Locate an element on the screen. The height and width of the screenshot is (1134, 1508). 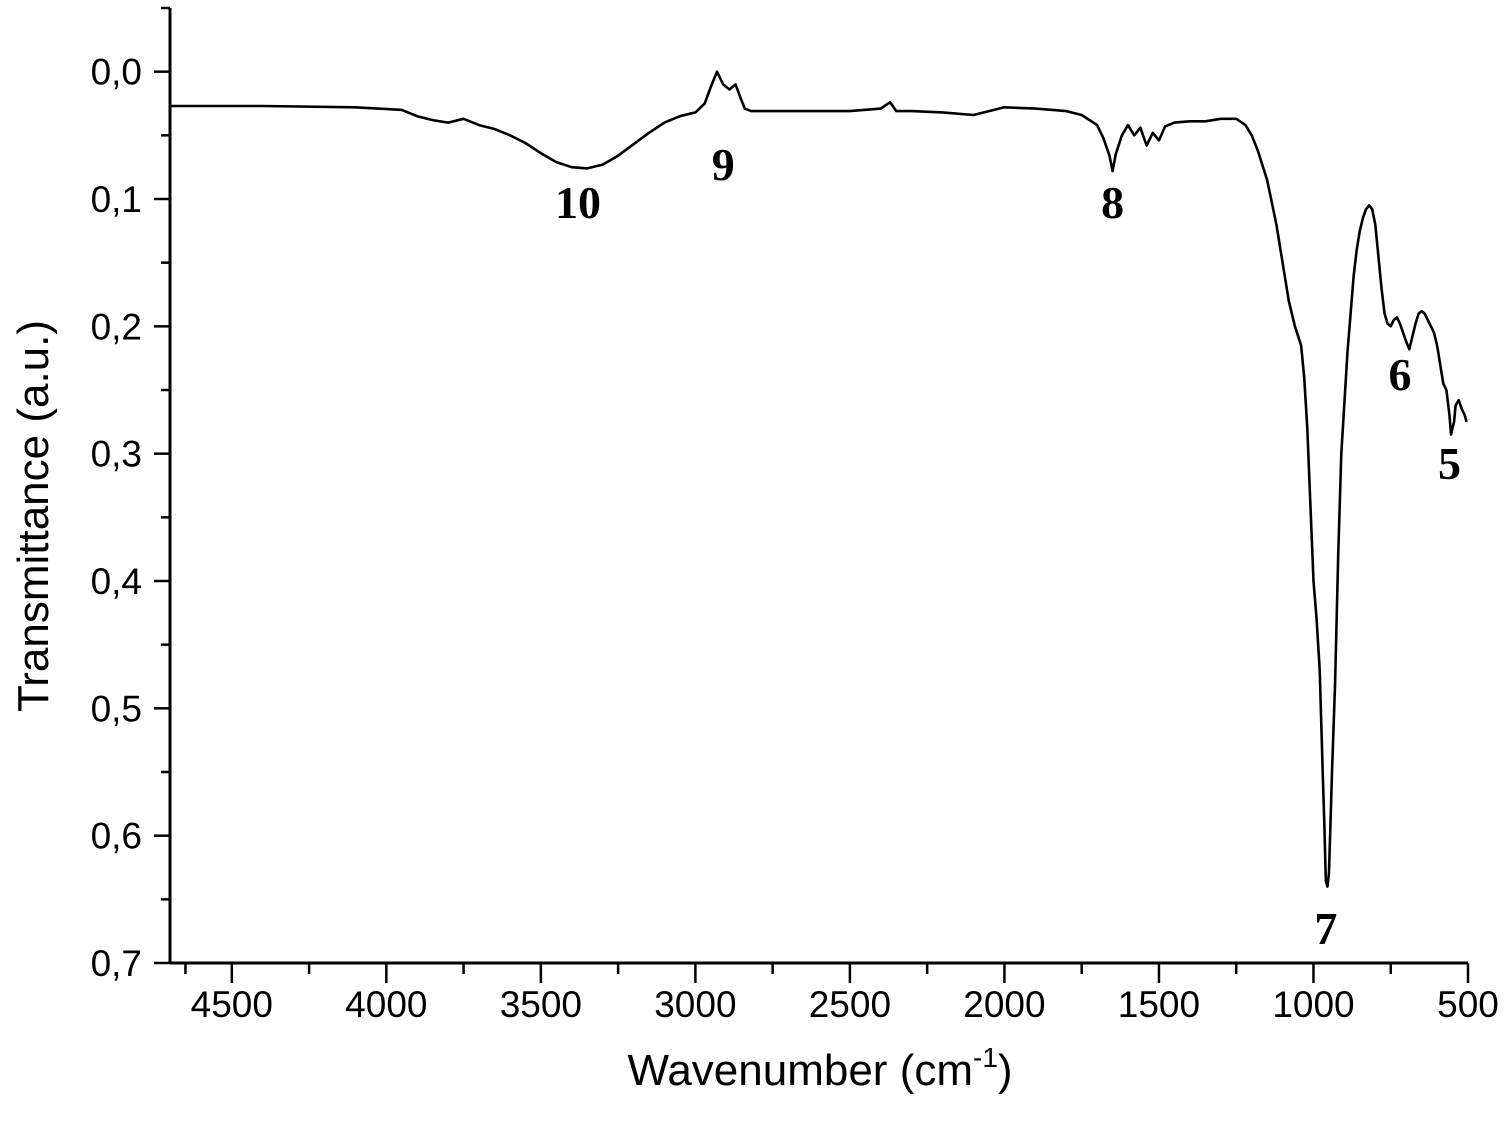
x-tick-label-0: 4500 is located at coordinates (232, 1004).